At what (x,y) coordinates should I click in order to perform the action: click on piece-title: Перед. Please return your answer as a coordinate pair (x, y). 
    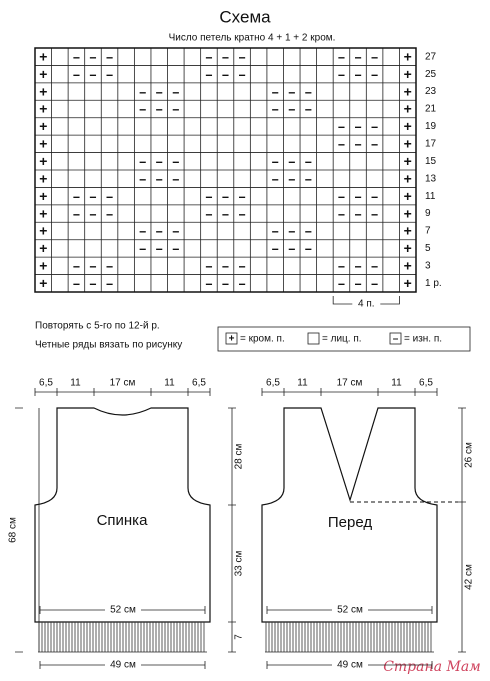
    Looking at the image, I should click on (350, 522).